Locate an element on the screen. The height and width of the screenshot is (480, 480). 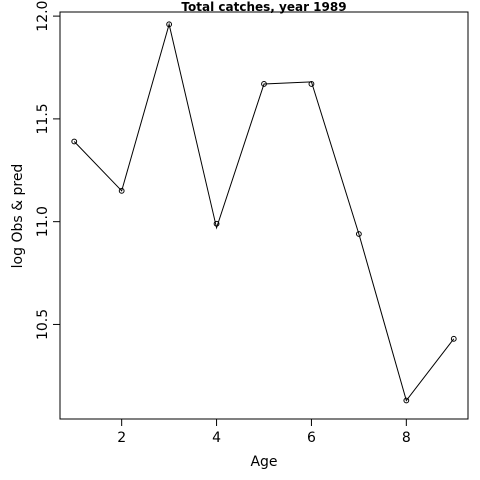
y-tick-label: 12.0 is located at coordinates (43, 16).